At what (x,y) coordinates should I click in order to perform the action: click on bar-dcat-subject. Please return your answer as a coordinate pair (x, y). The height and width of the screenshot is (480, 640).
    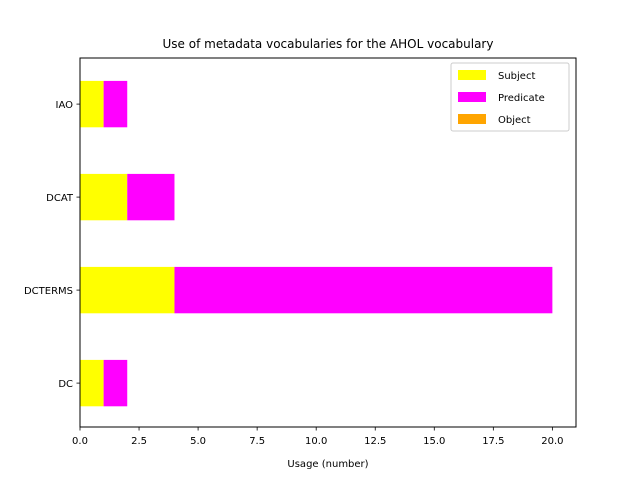
    Looking at the image, I should click on (104, 197).